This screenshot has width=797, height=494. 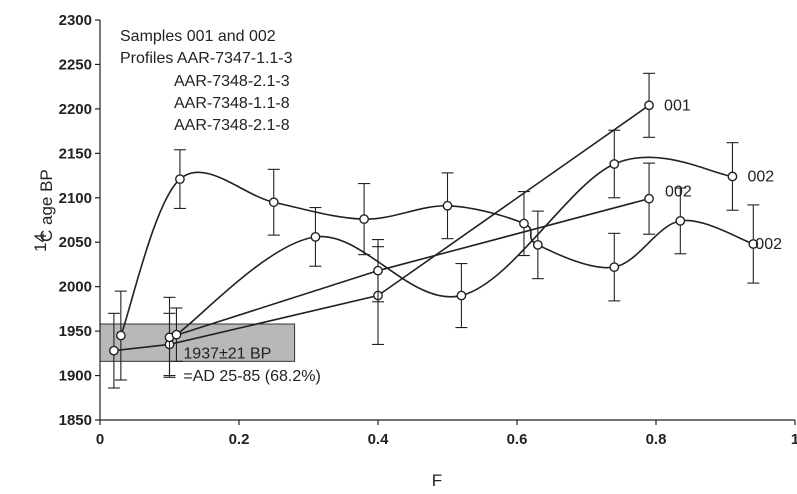 I want to click on y-tick-label: 1950, so click(x=75, y=331).